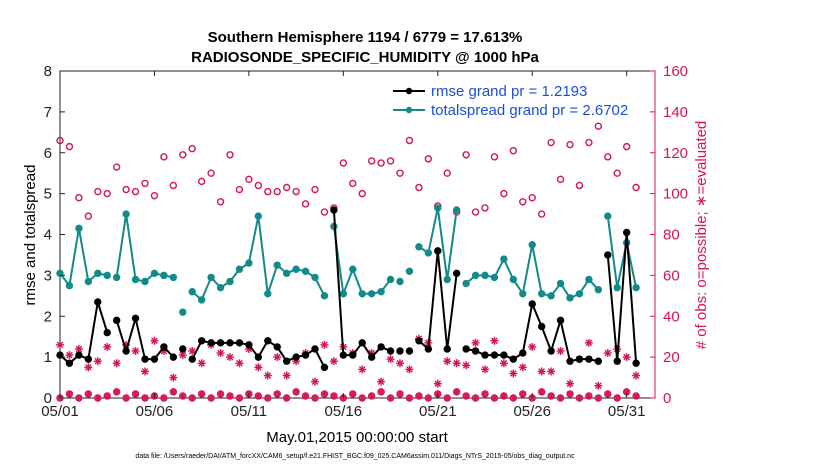 This screenshot has height=470, width=830. Describe the element at coordinates (48, 316) in the screenshot. I see `y-left-tick-label: 2` at that location.